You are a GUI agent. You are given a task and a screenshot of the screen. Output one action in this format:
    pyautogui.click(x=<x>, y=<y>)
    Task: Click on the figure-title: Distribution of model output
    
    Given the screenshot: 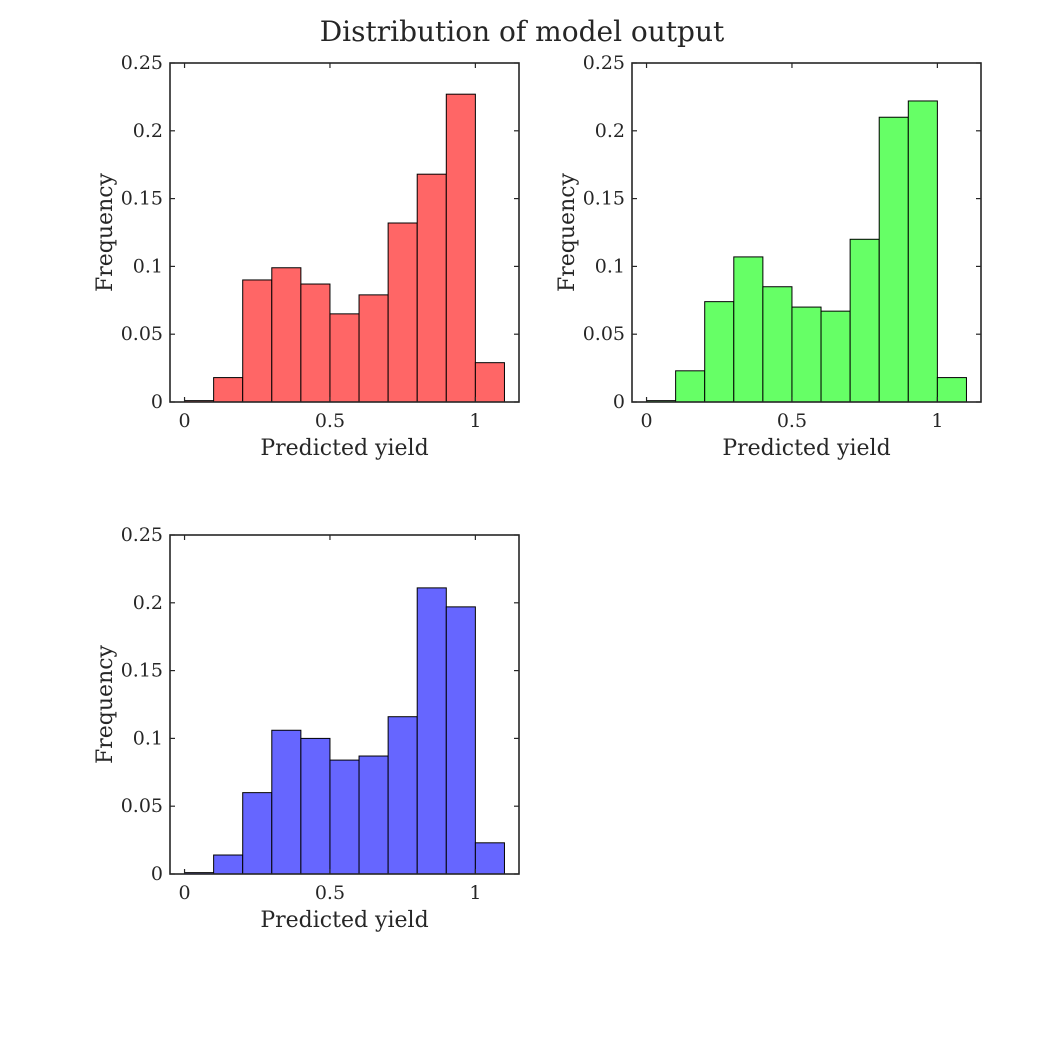 What is the action you would take?
    pyautogui.click(x=522, y=31)
    